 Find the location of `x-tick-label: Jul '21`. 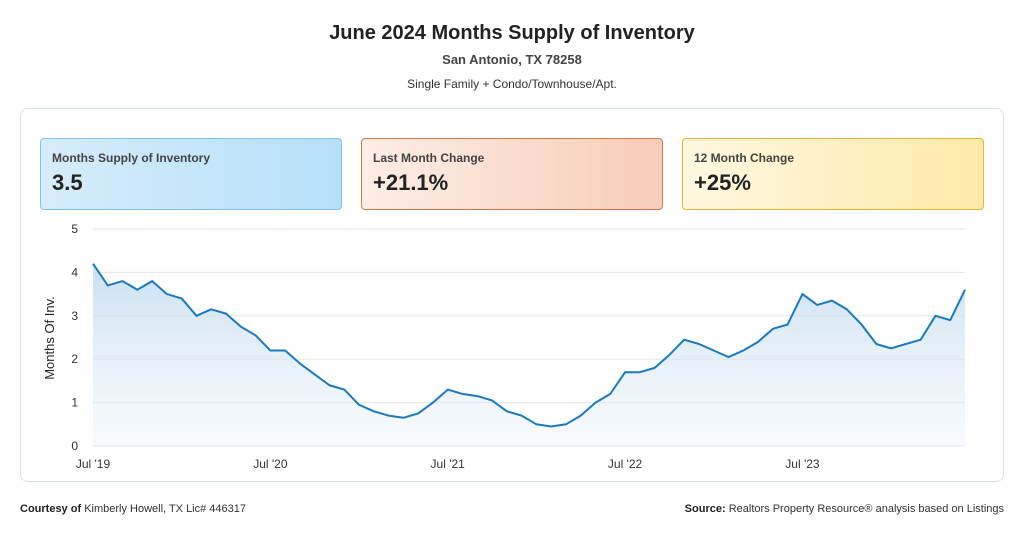

x-tick-label: Jul '21 is located at coordinates (448, 464).